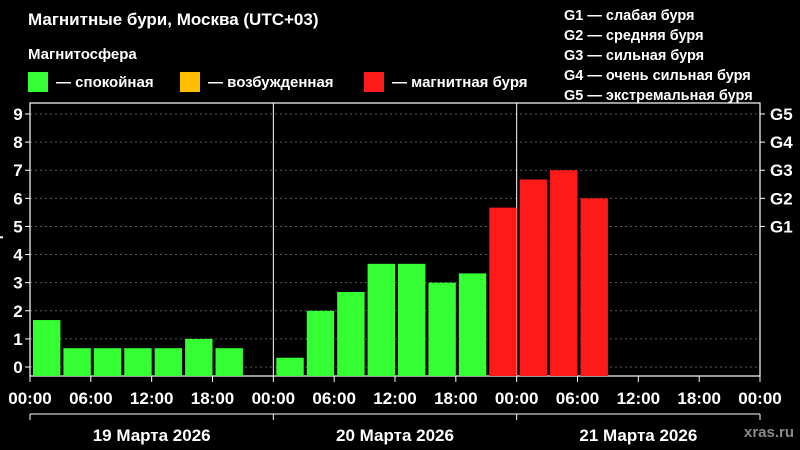  Describe the element at coordinates (395, 435) in the screenshot. I see `date-label: 20 Марта 2026` at that location.